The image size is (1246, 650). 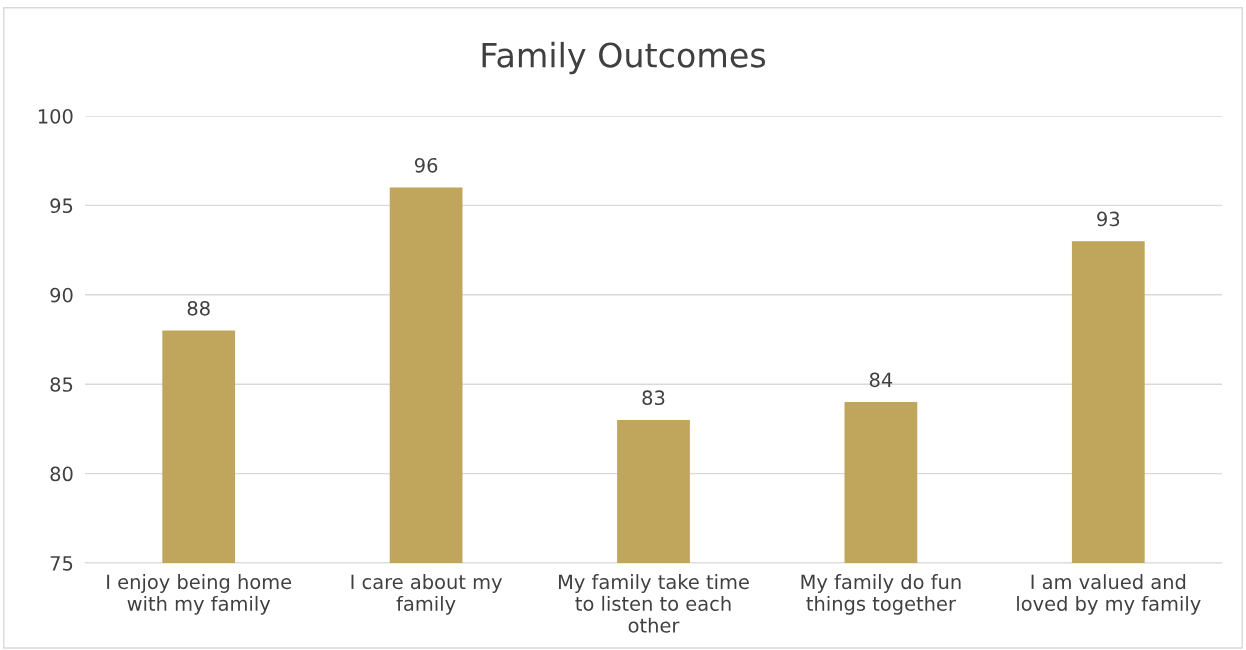 I want to click on y-tick-label: 85, so click(x=61, y=384).